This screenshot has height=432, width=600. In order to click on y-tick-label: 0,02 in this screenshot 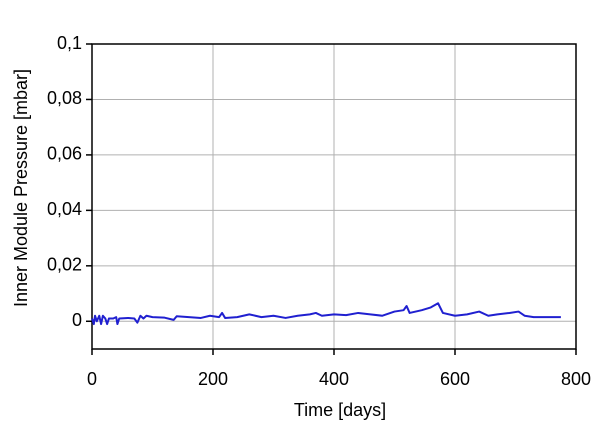, I will do `click(64, 265)`.